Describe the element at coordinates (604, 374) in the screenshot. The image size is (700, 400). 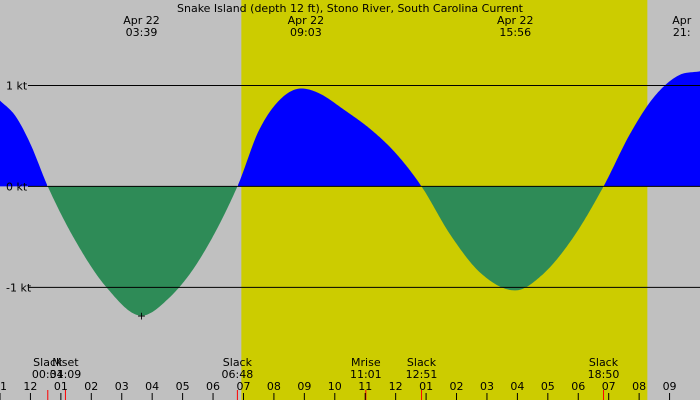
I see `bottom-event-time: 18:50` at that location.